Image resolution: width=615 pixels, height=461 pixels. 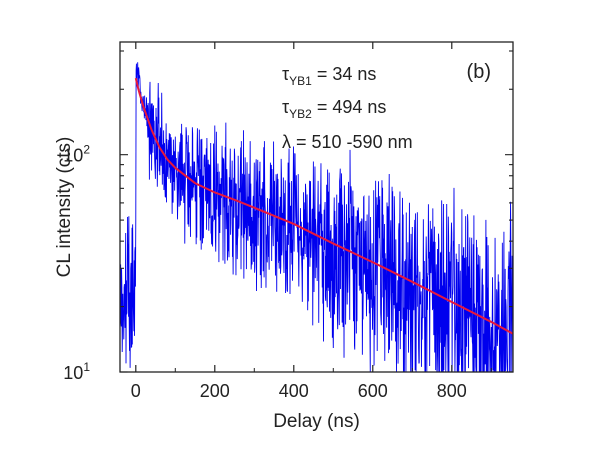 What do you see at coordinates (316, 421) in the screenshot?
I see `x-axis-label: Delay (ns)` at bounding box center [316, 421].